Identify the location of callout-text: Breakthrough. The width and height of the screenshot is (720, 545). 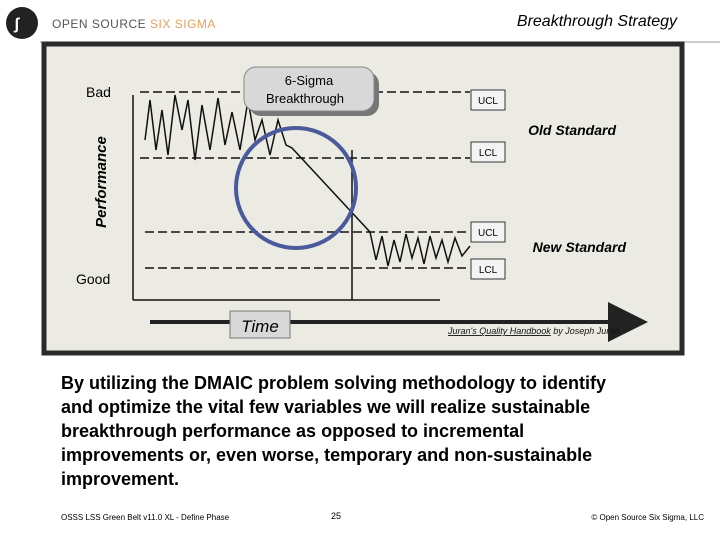
(305, 98).